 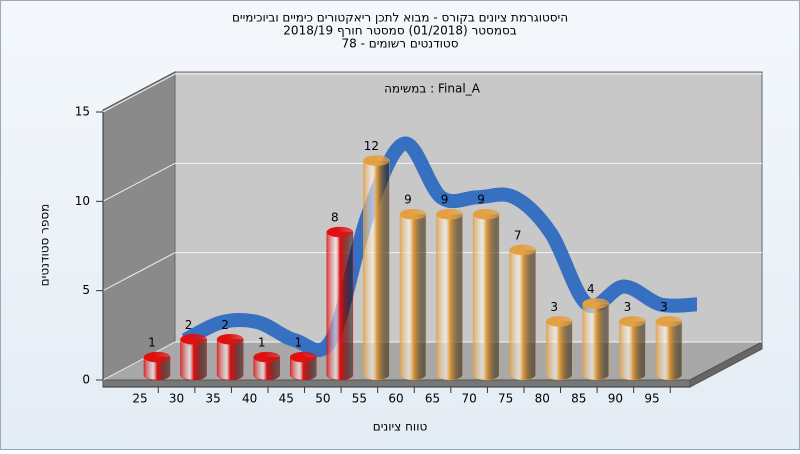 I want to click on y-tick-label: 0, so click(x=86, y=380).